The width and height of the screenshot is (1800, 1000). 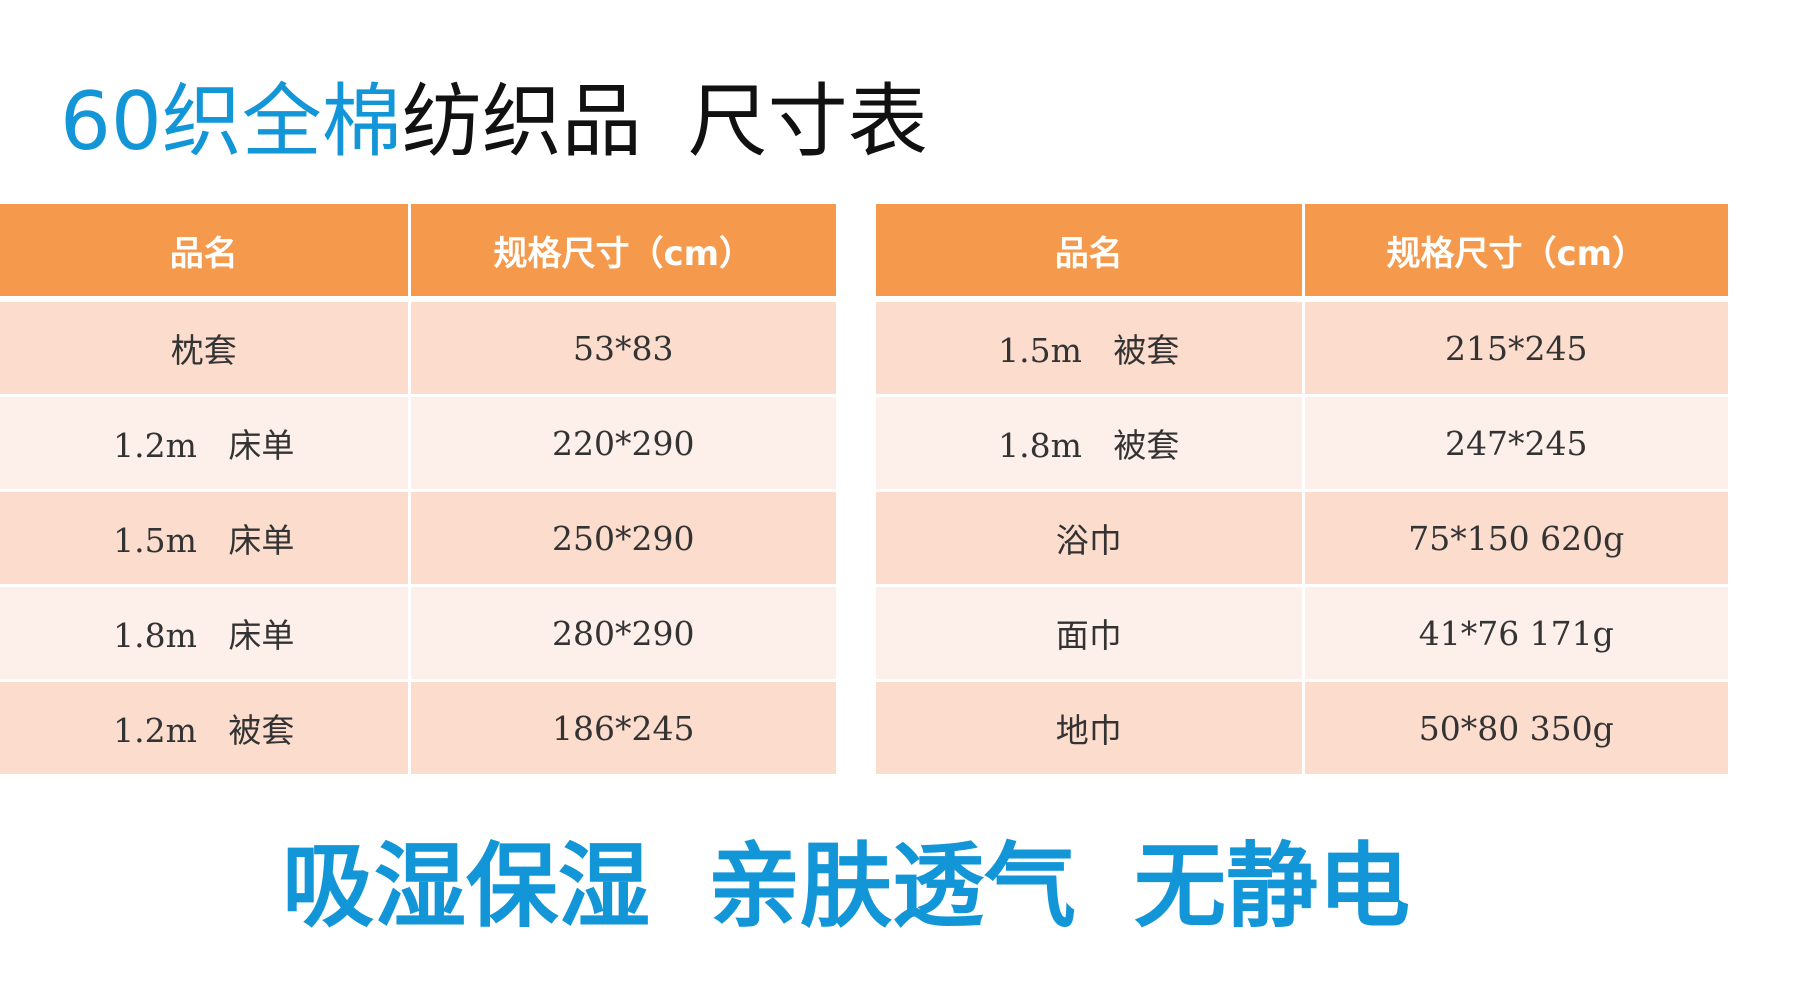 What do you see at coordinates (205, 633) in the screenshot?
I see `cell-item-name: 1.8m 床单` at bounding box center [205, 633].